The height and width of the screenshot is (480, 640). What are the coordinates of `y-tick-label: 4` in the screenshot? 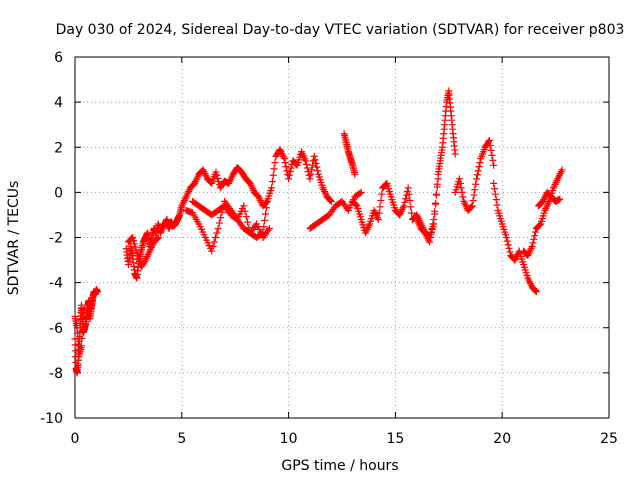 It's located at (58, 103).